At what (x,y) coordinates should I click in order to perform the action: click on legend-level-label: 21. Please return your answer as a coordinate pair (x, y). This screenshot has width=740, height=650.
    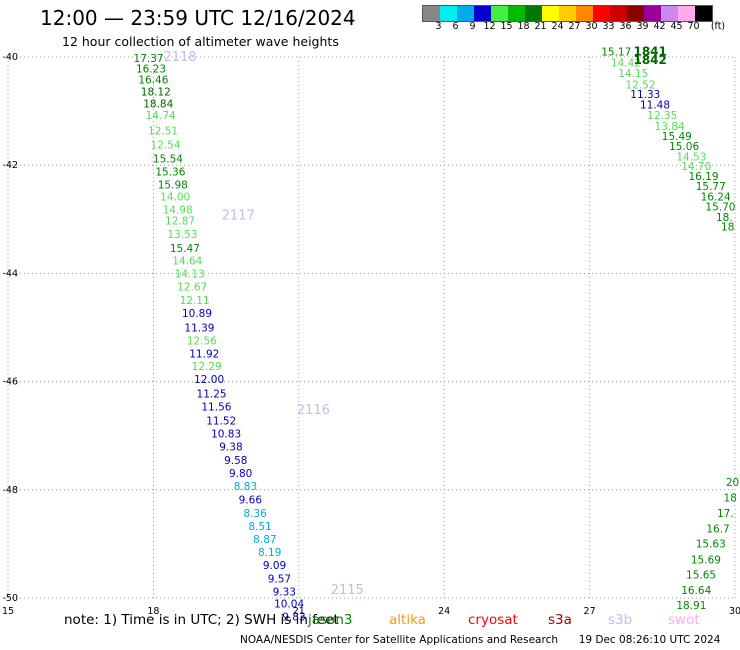
    Looking at the image, I should click on (540, 26).